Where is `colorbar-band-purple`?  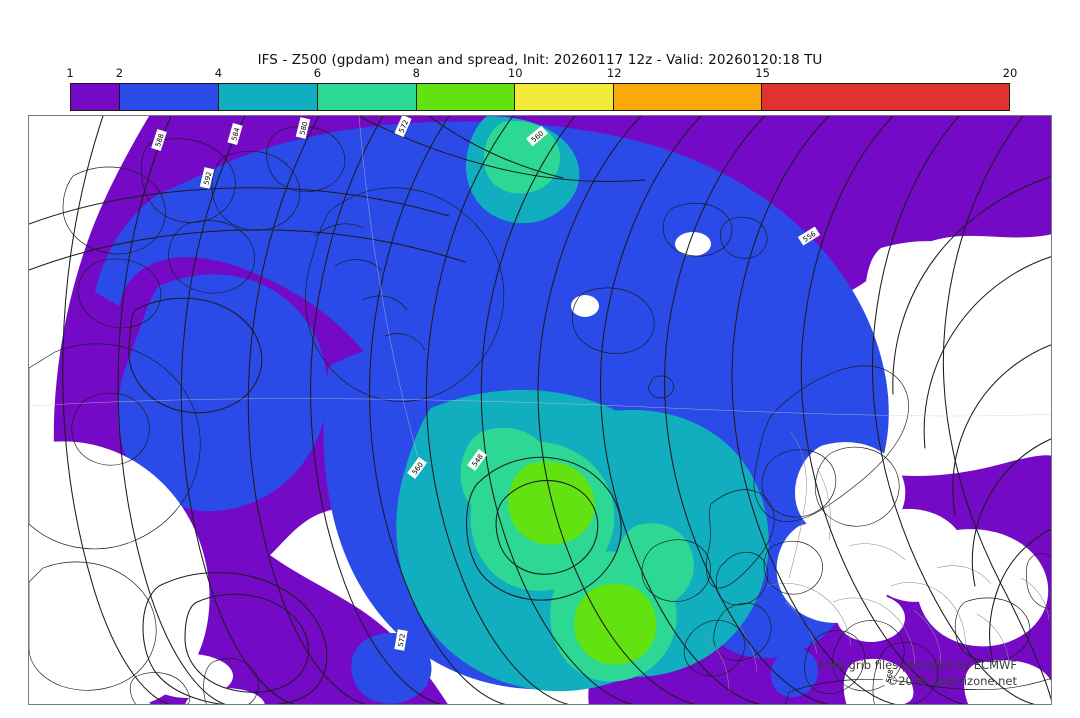 colorbar-band-purple is located at coordinates (96, 97).